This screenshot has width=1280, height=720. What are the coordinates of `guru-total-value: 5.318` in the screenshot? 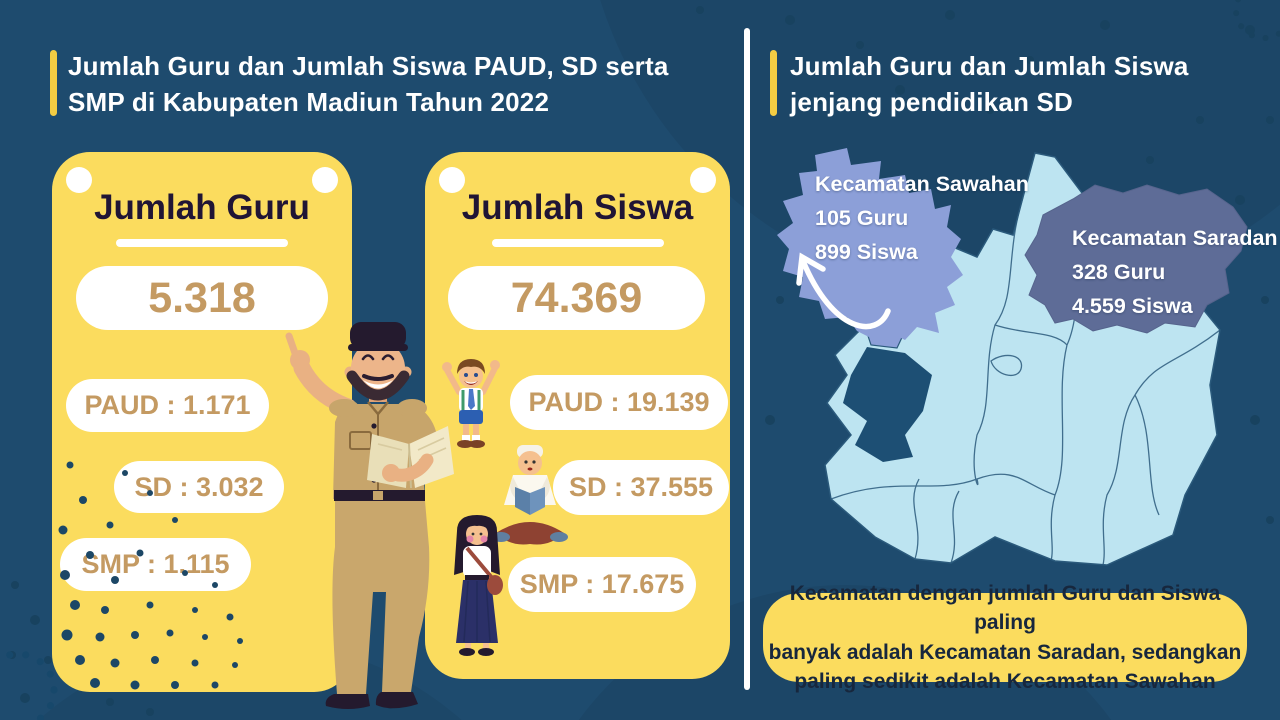 It's located at (202, 297).